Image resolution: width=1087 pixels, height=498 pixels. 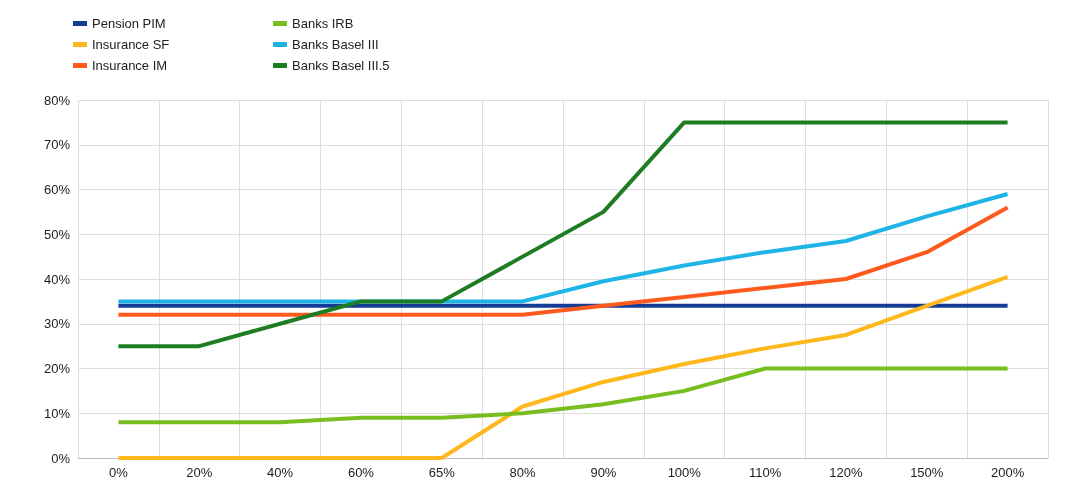 What do you see at coordinates (57, 145) in the screenshot?
I see `y-tick-label: 70%` at bounding box center [57, 145].